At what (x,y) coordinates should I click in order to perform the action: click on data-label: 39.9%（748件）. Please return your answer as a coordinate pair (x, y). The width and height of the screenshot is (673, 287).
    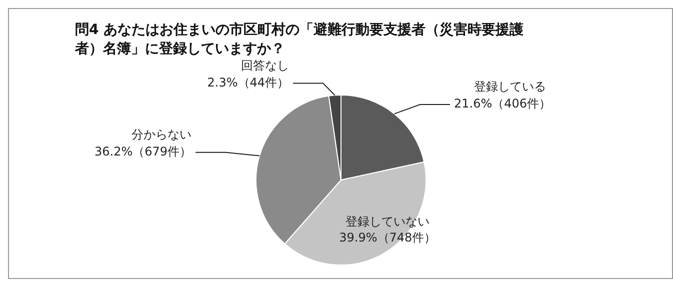
    Looking at the image, I should click on (387, 237).